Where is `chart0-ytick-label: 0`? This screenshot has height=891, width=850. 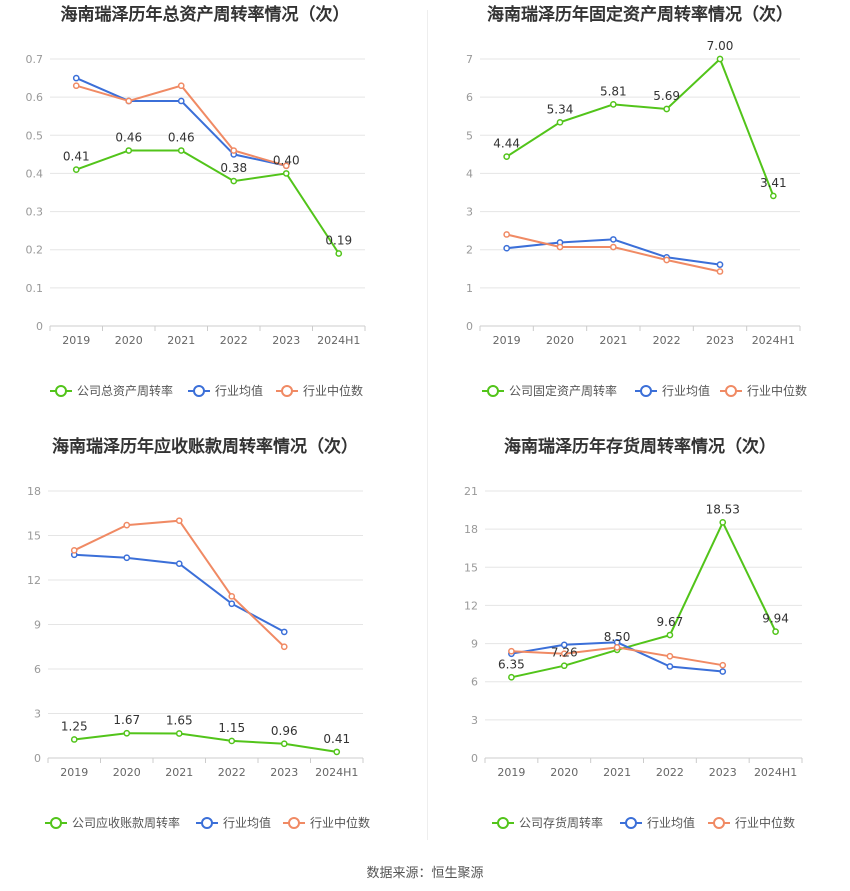
chart0-ytick-label: 0 is located at coordinates (39, 326).